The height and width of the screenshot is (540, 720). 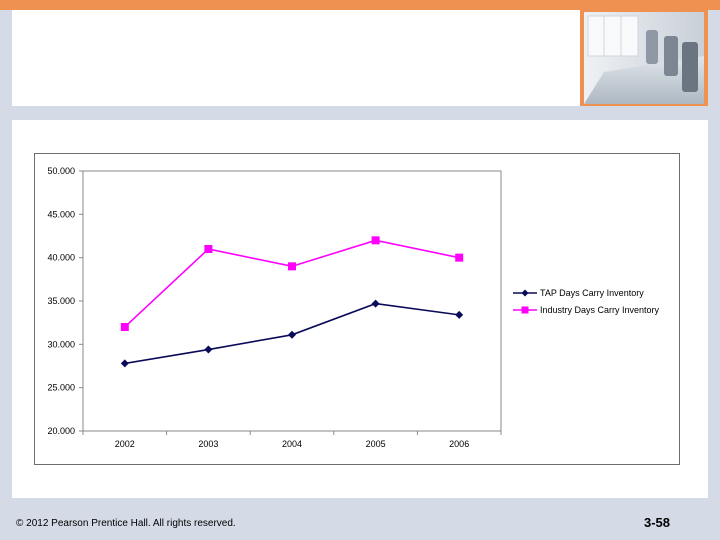 What do you see at coordinates (600, 310) in the screenshot?
I see `legend-label: Industry Days Carry Inventory` at bounding box center [600, 310].